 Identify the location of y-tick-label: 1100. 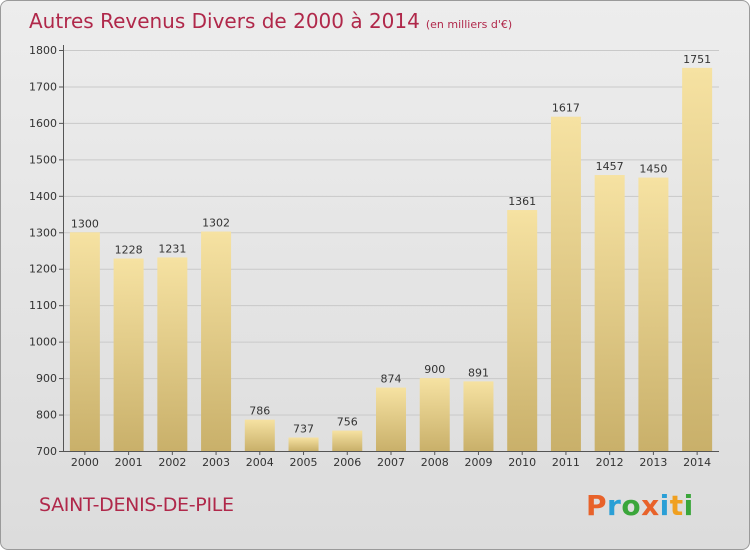
(43, 305).